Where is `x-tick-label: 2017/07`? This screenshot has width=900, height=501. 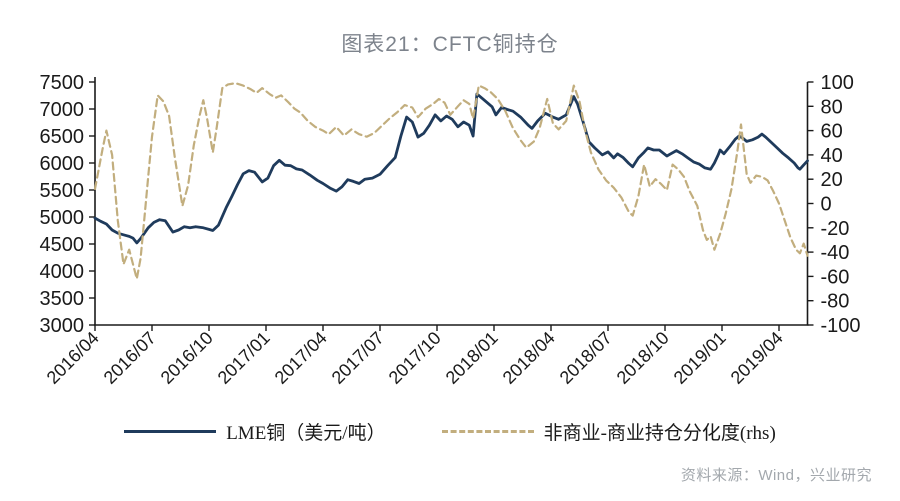
x-tick-label: 2017/07 is located at coordinates (358, 358).